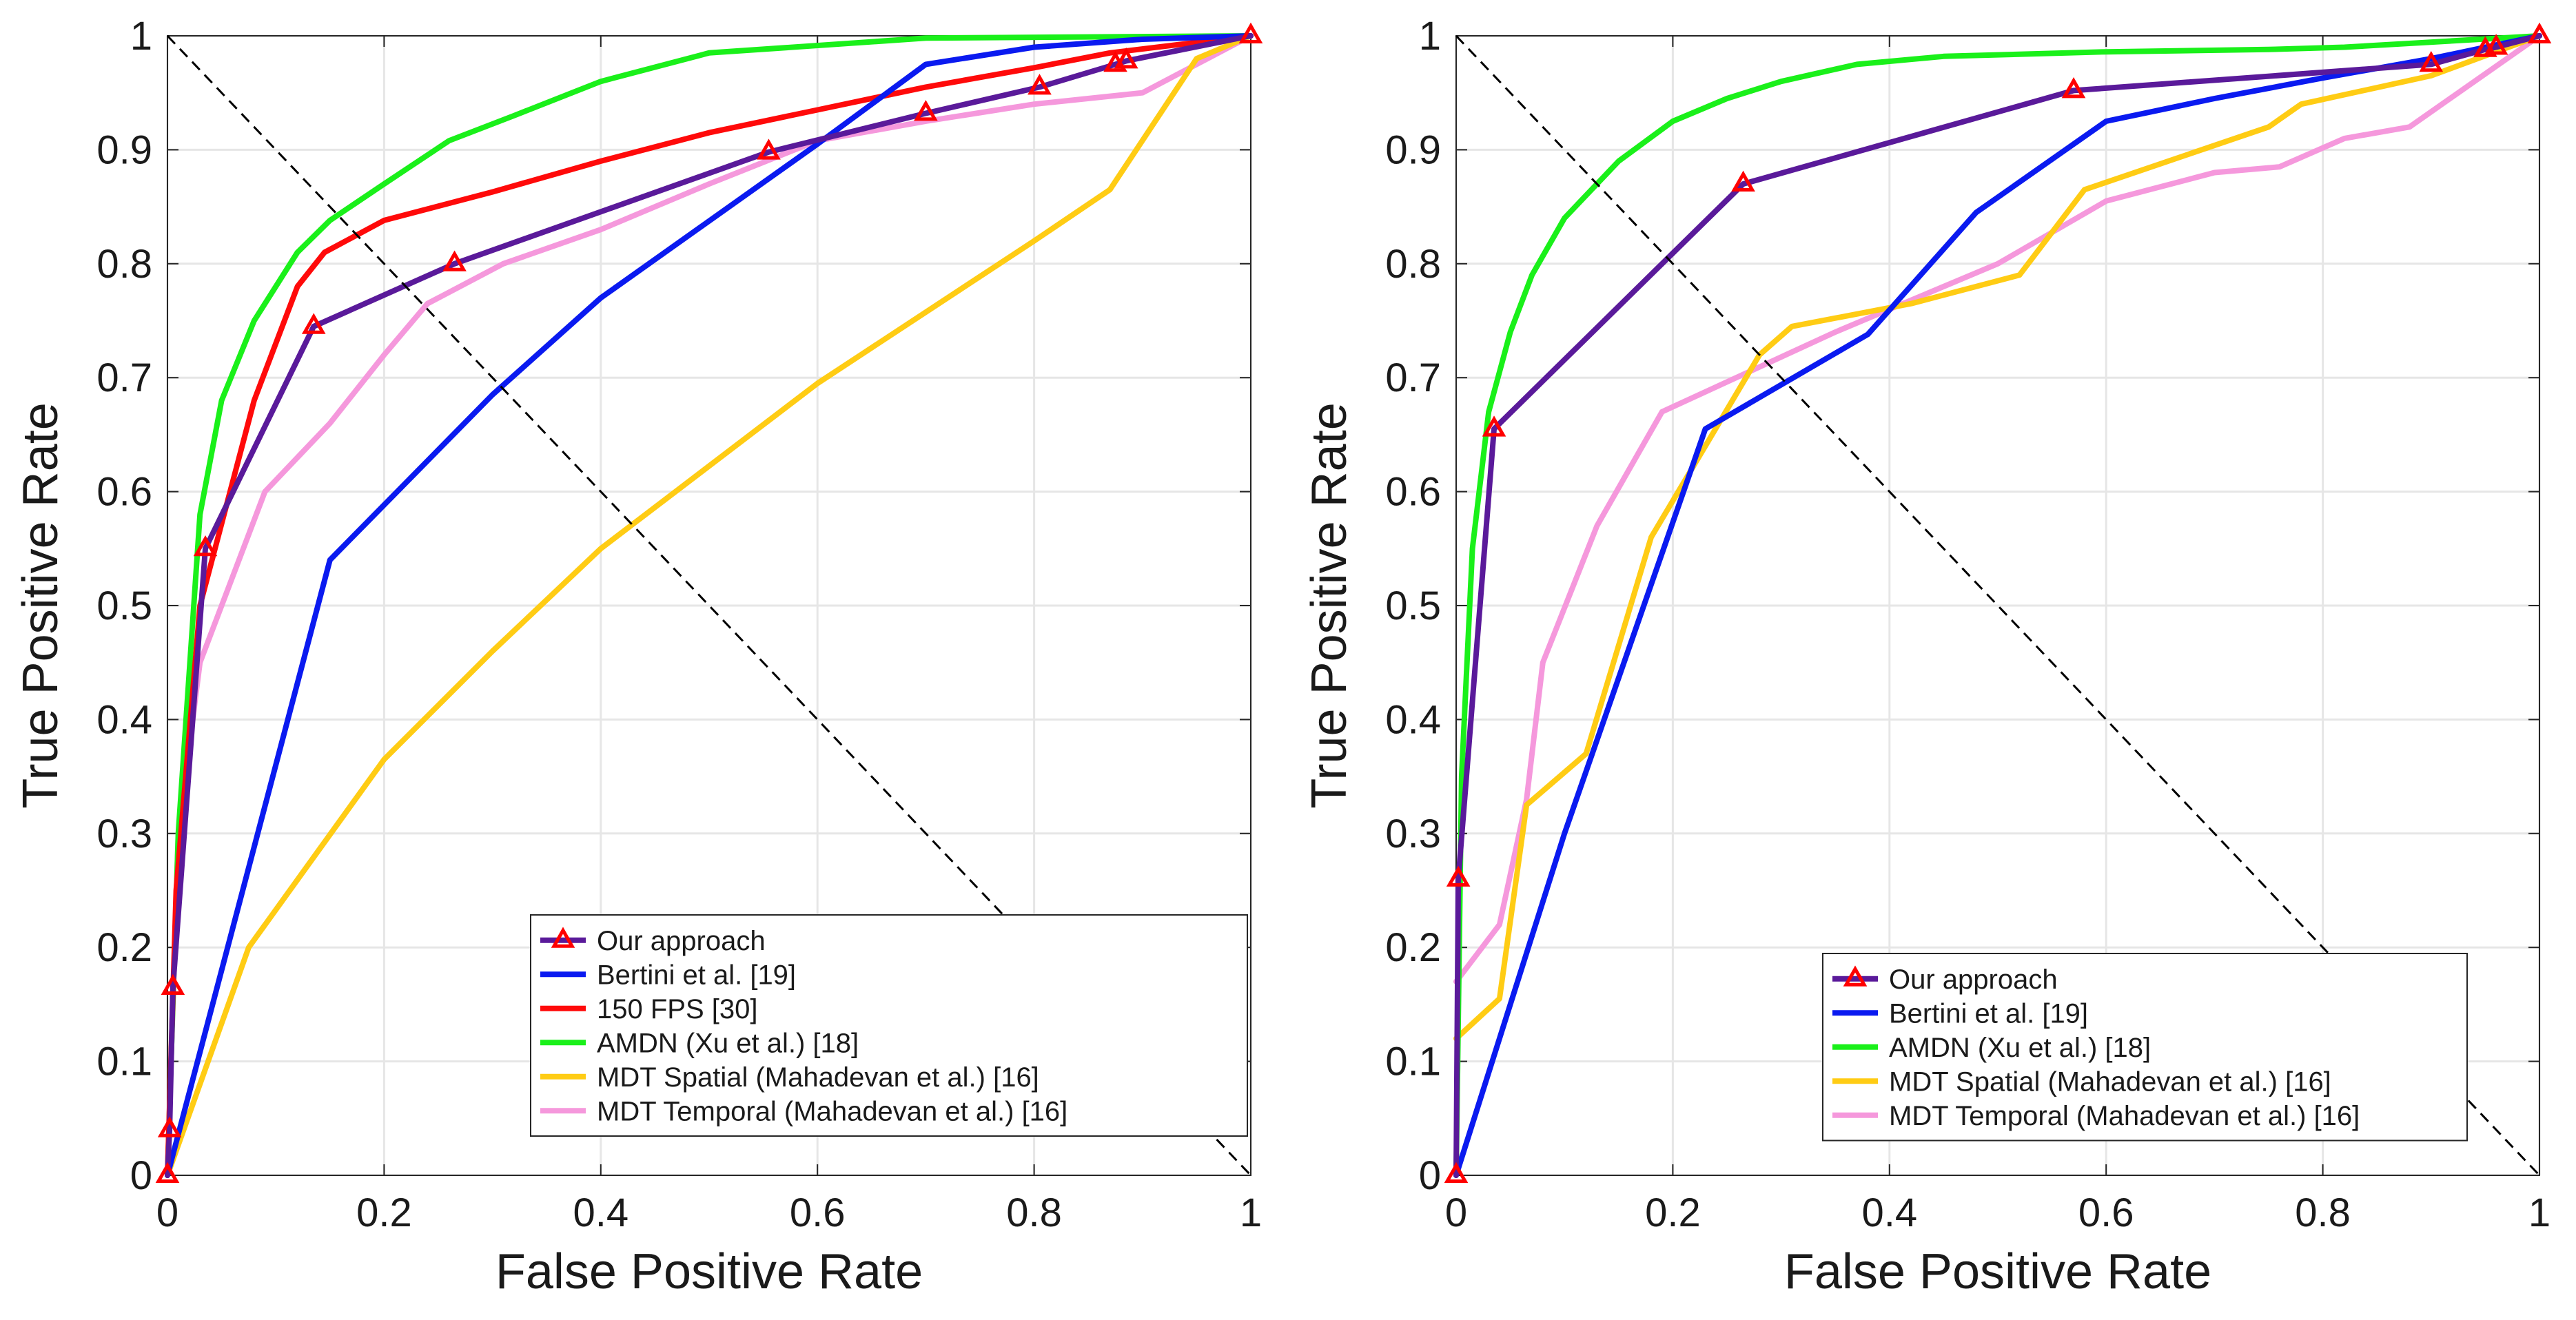 This screenshot has width=2576, height=1320. What do you see at coordinates (1329, 605) in the screenshot?
I see `y-axis-label: True Positive Rate` at bounding box center [1329, 605].